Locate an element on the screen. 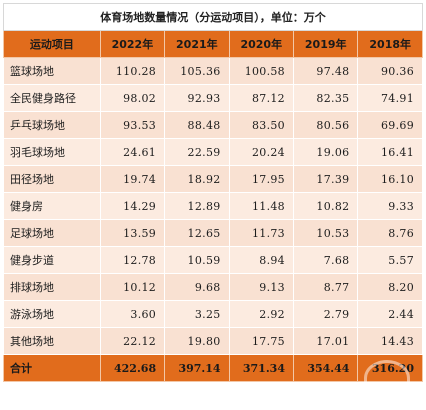 The width and height of the screenshot is (426, 410). row-label: 篮球场地 is located at coordinates (52, 71).